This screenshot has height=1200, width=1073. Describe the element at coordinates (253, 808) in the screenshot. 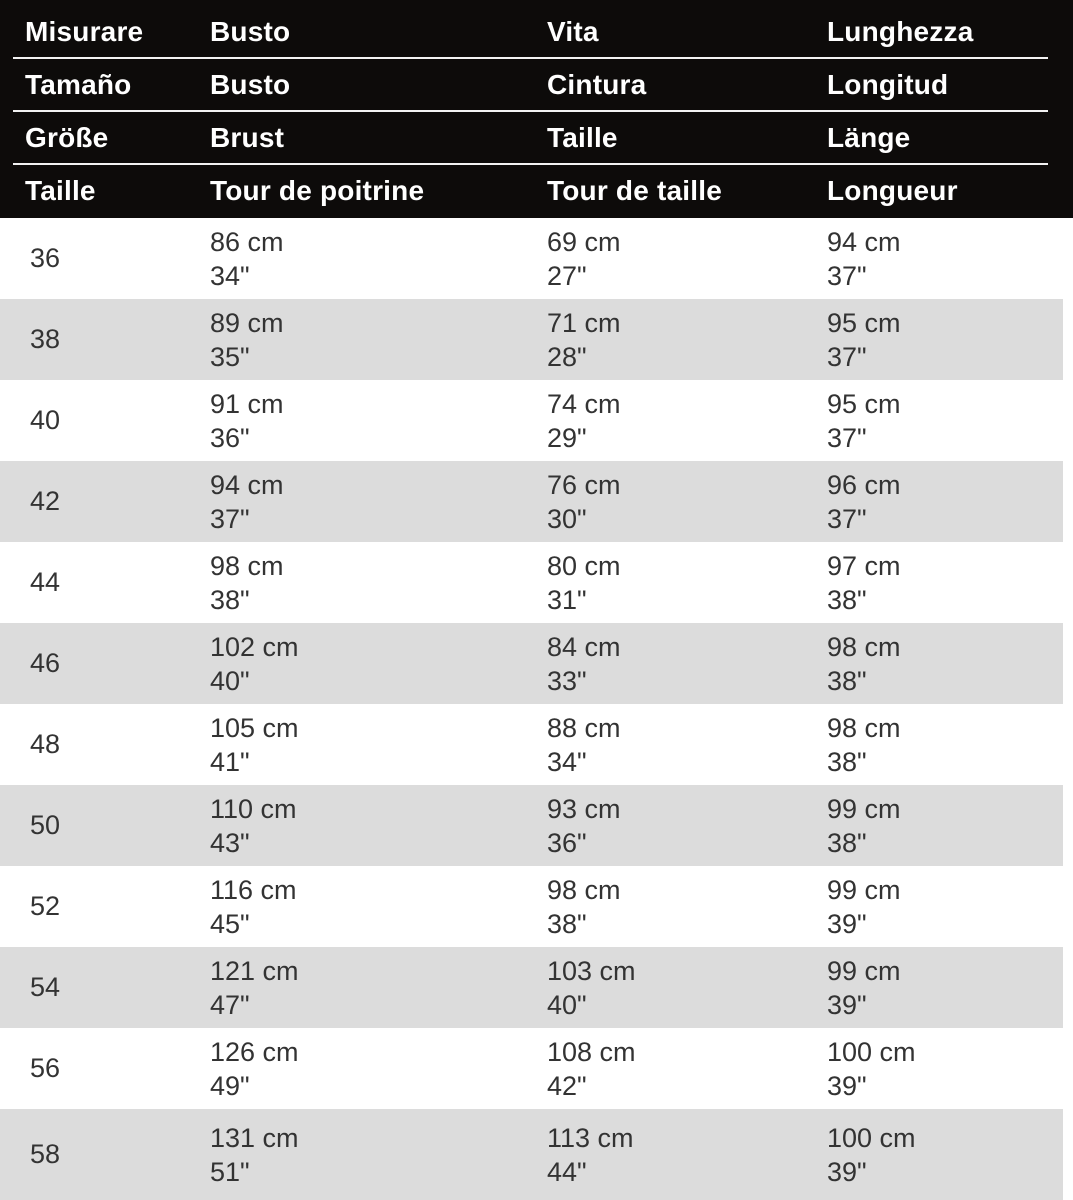

I see `bust-cm: 110 cm` at that location.